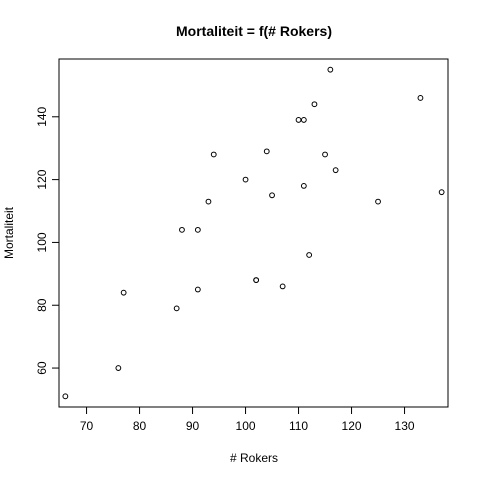  What do you see at coordinates (42, 242) in the screenshot?
I see `y-tick-label: 100` at bounding box center [42, 242].